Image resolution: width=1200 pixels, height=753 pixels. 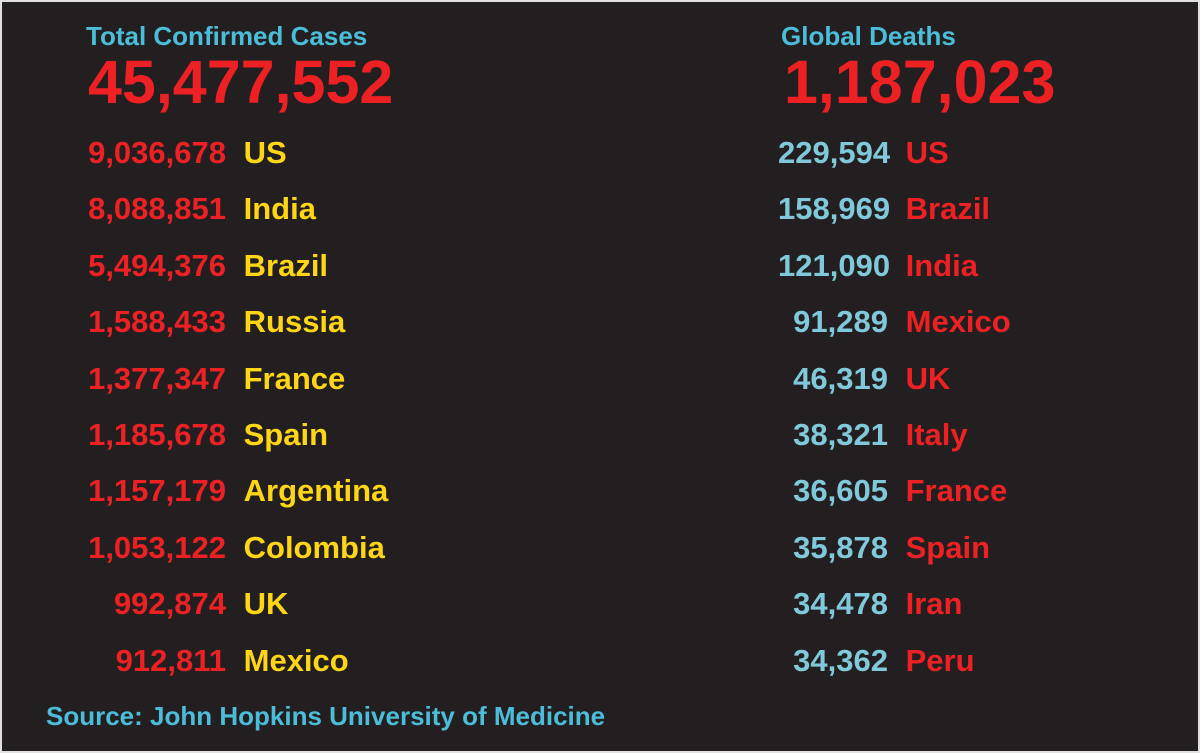 What do you see at coordinates (241, 82) in the screenshot?
I see `confirmed-cases-total: 45,477,552` at bounding box center [241, 82].